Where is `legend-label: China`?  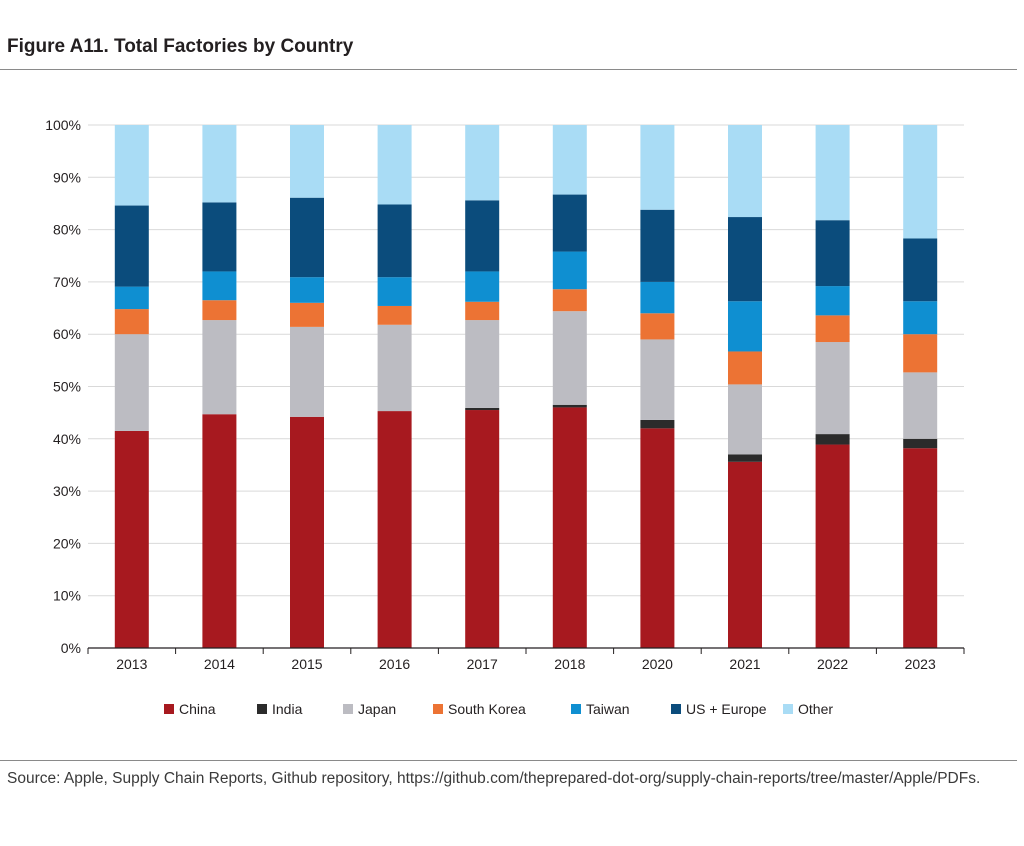 legend-label: China is located at coordinates (197, 709).